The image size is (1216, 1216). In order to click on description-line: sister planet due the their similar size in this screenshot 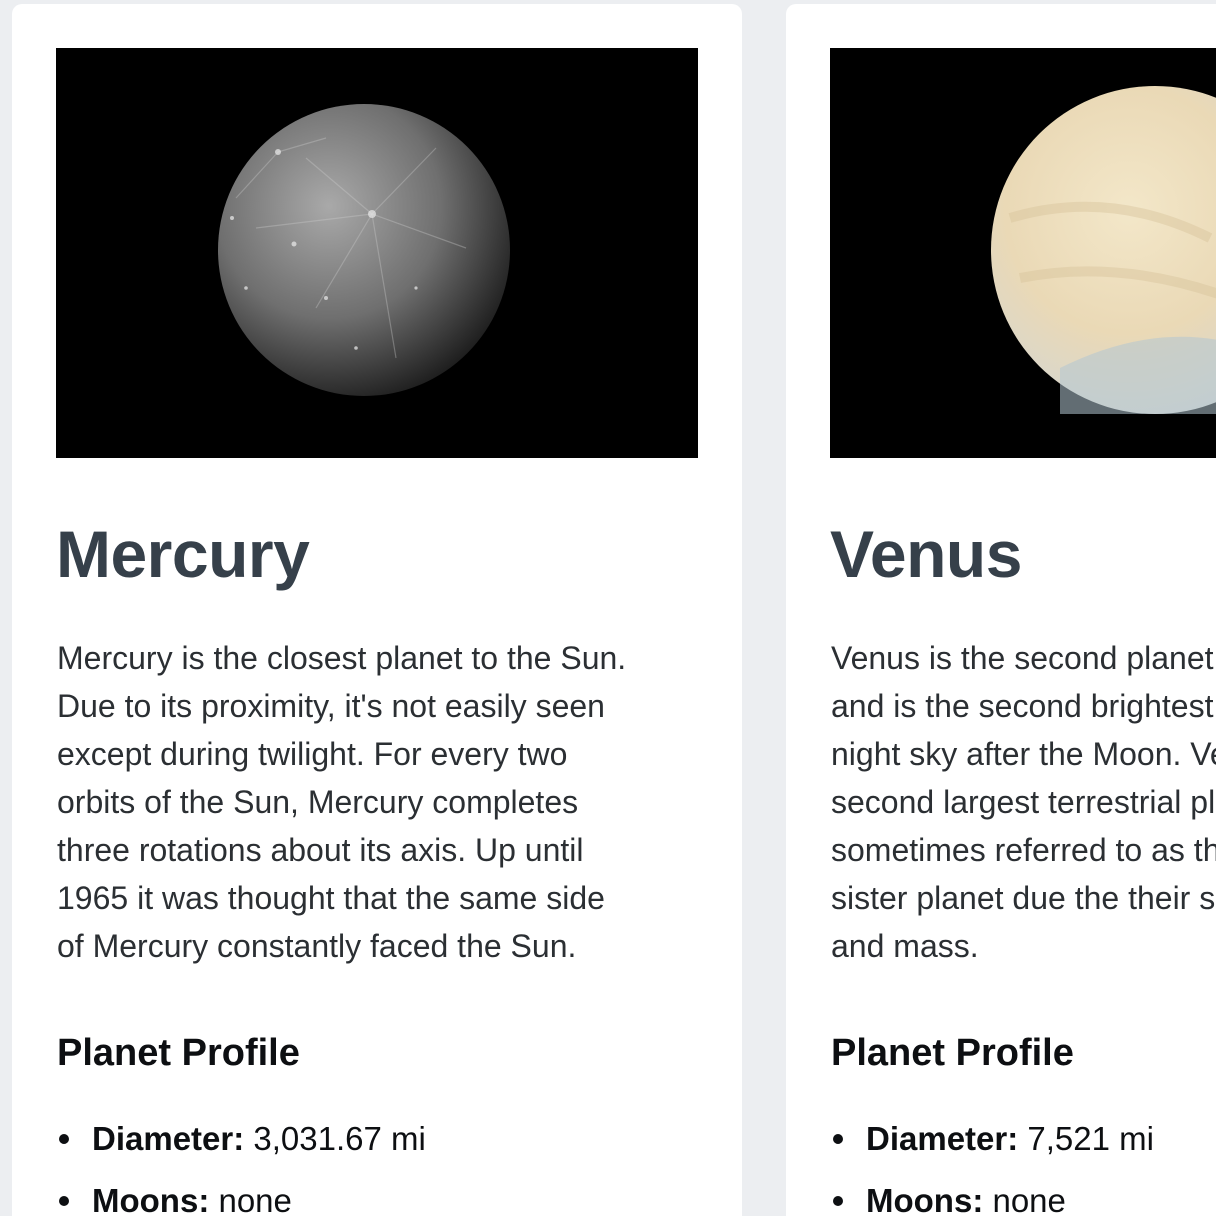, I will do `click(1023, 898)`.